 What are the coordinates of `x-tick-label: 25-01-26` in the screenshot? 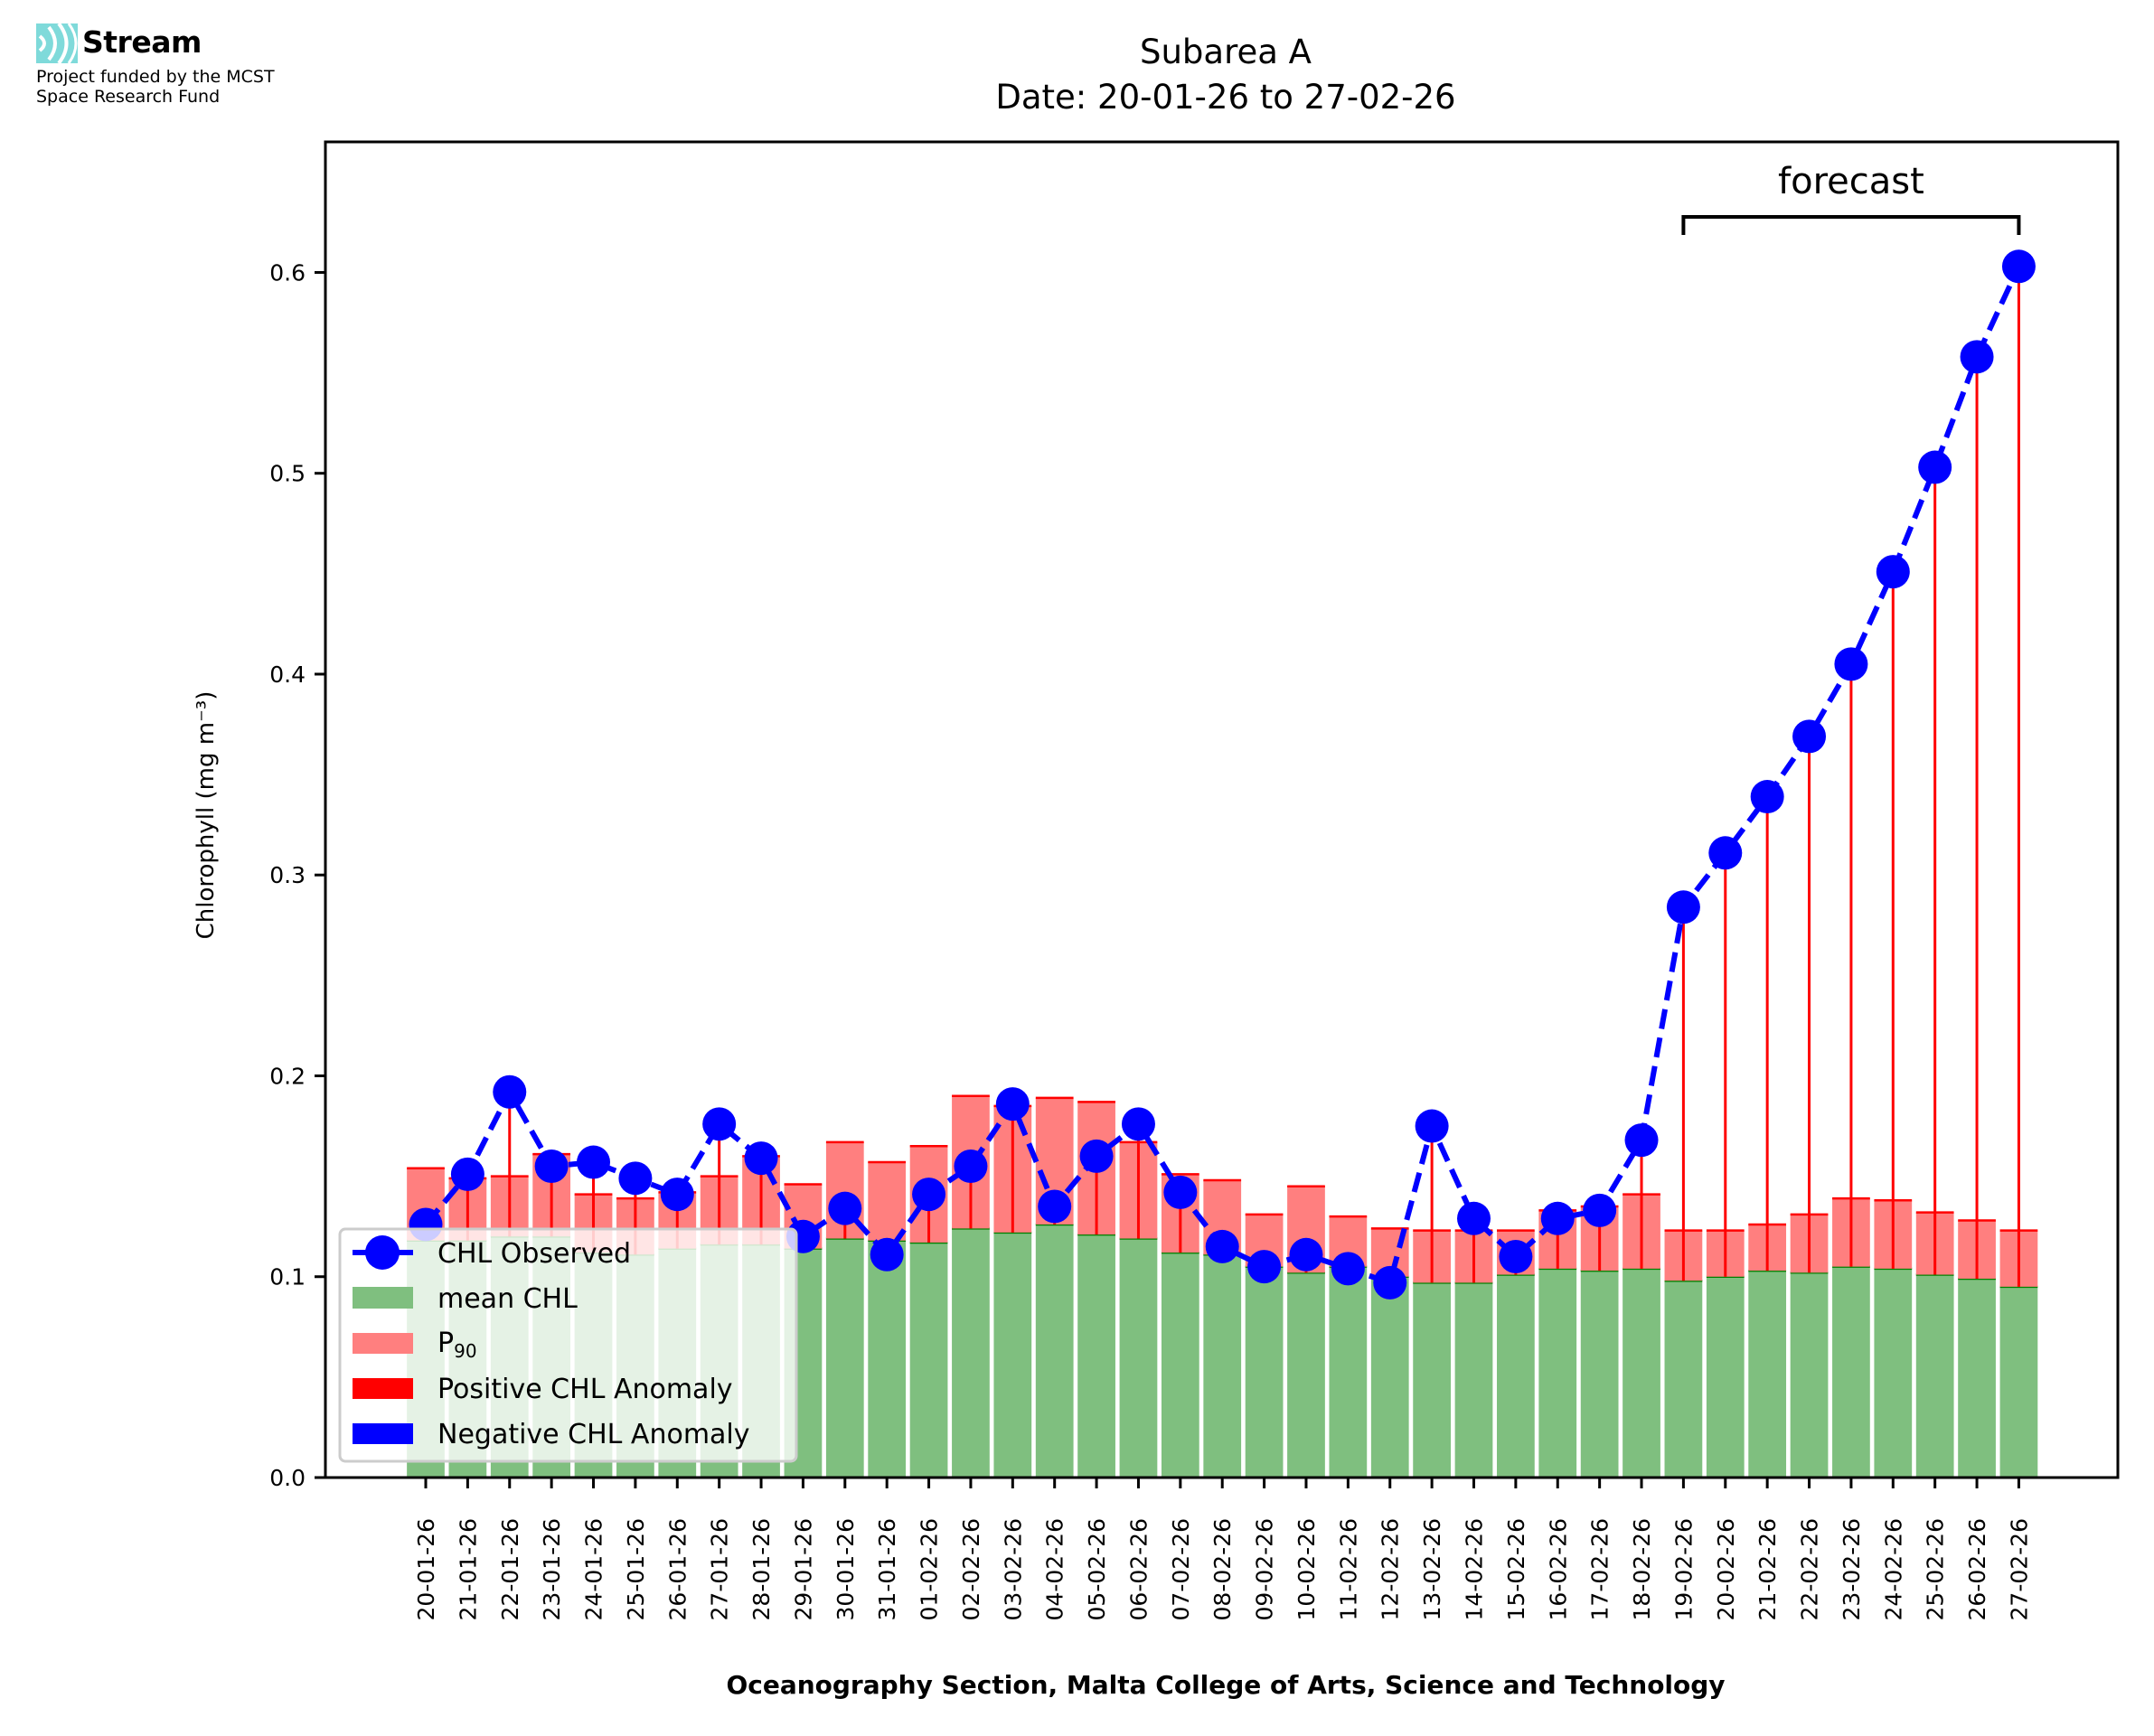 It's located at (636, 1569).